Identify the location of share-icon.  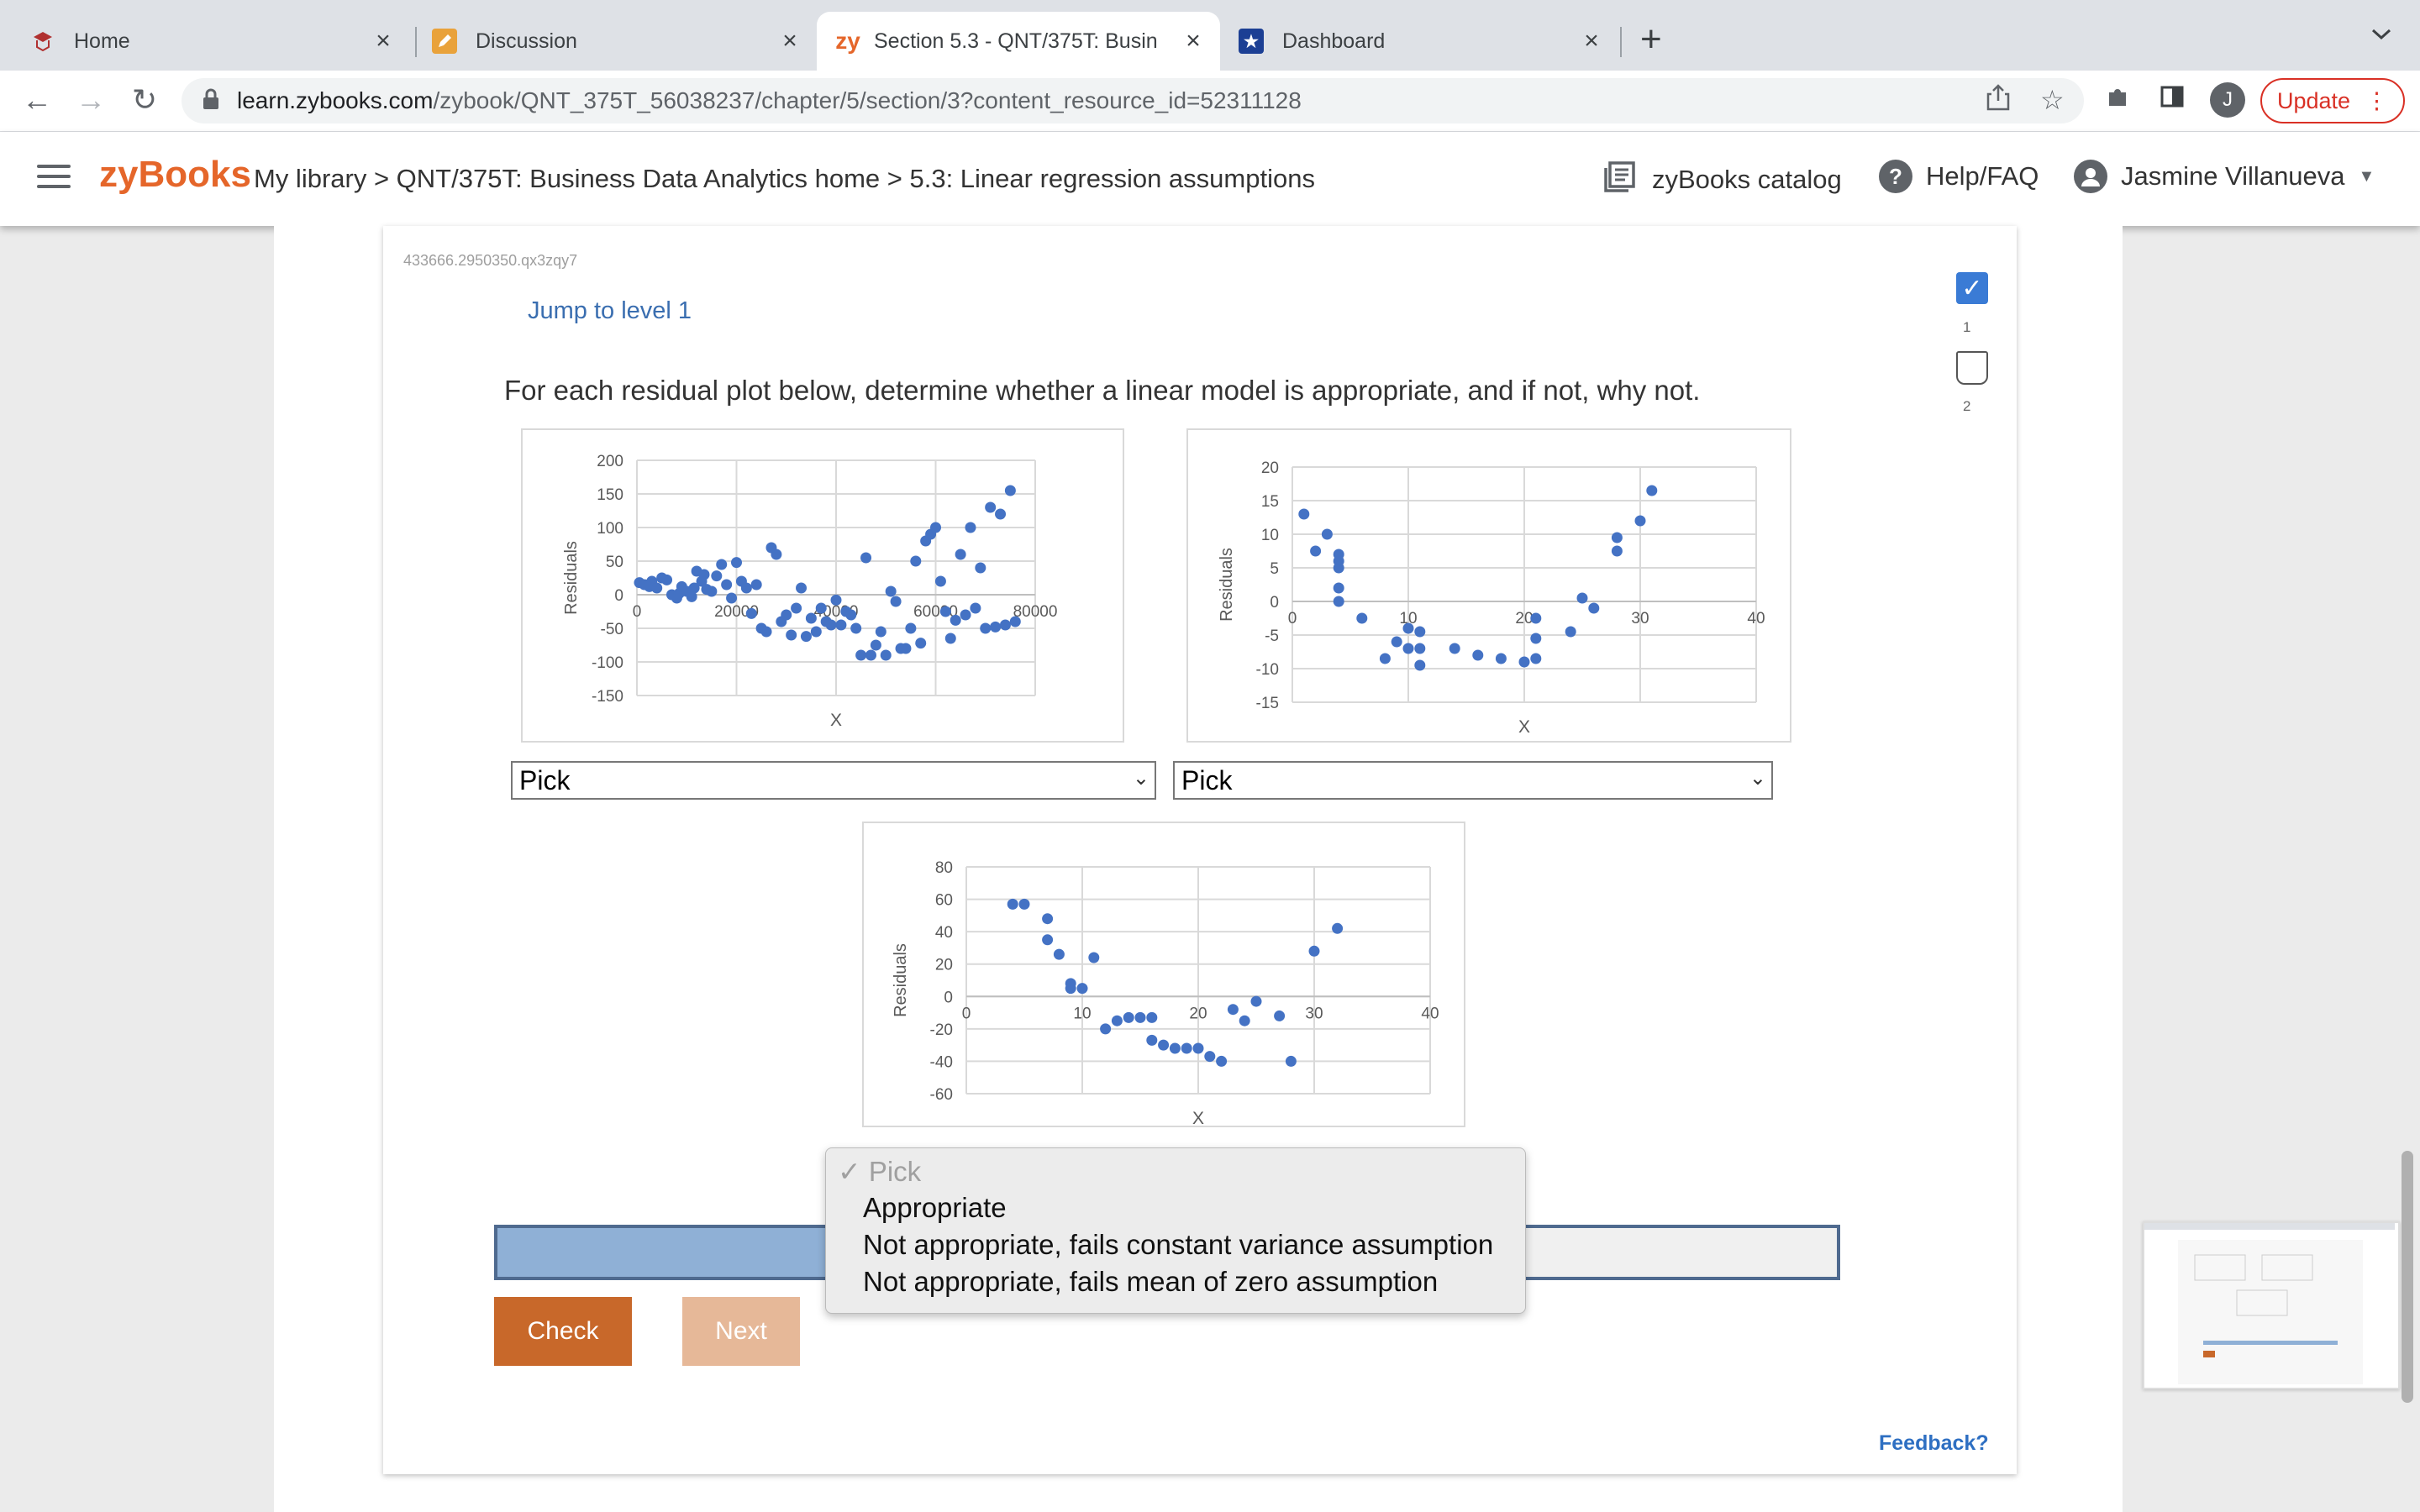
(1998, 101).